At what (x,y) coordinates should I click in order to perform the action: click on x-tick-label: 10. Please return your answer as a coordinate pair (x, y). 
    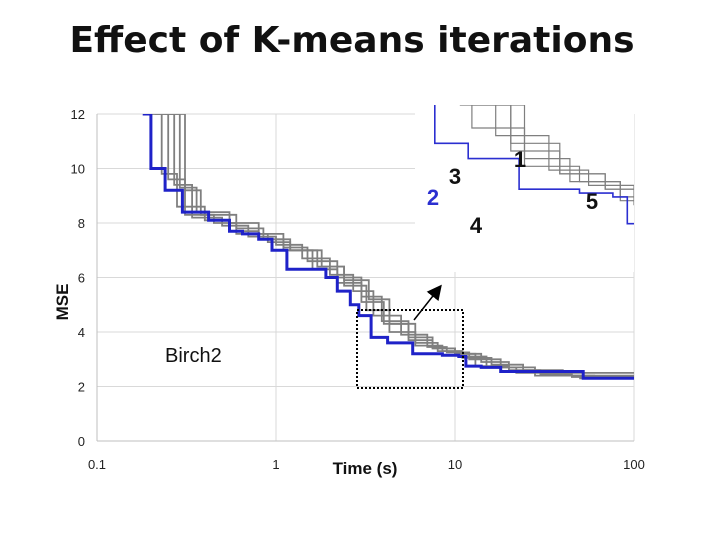
    Looking at the image, I should click on (455, 464).